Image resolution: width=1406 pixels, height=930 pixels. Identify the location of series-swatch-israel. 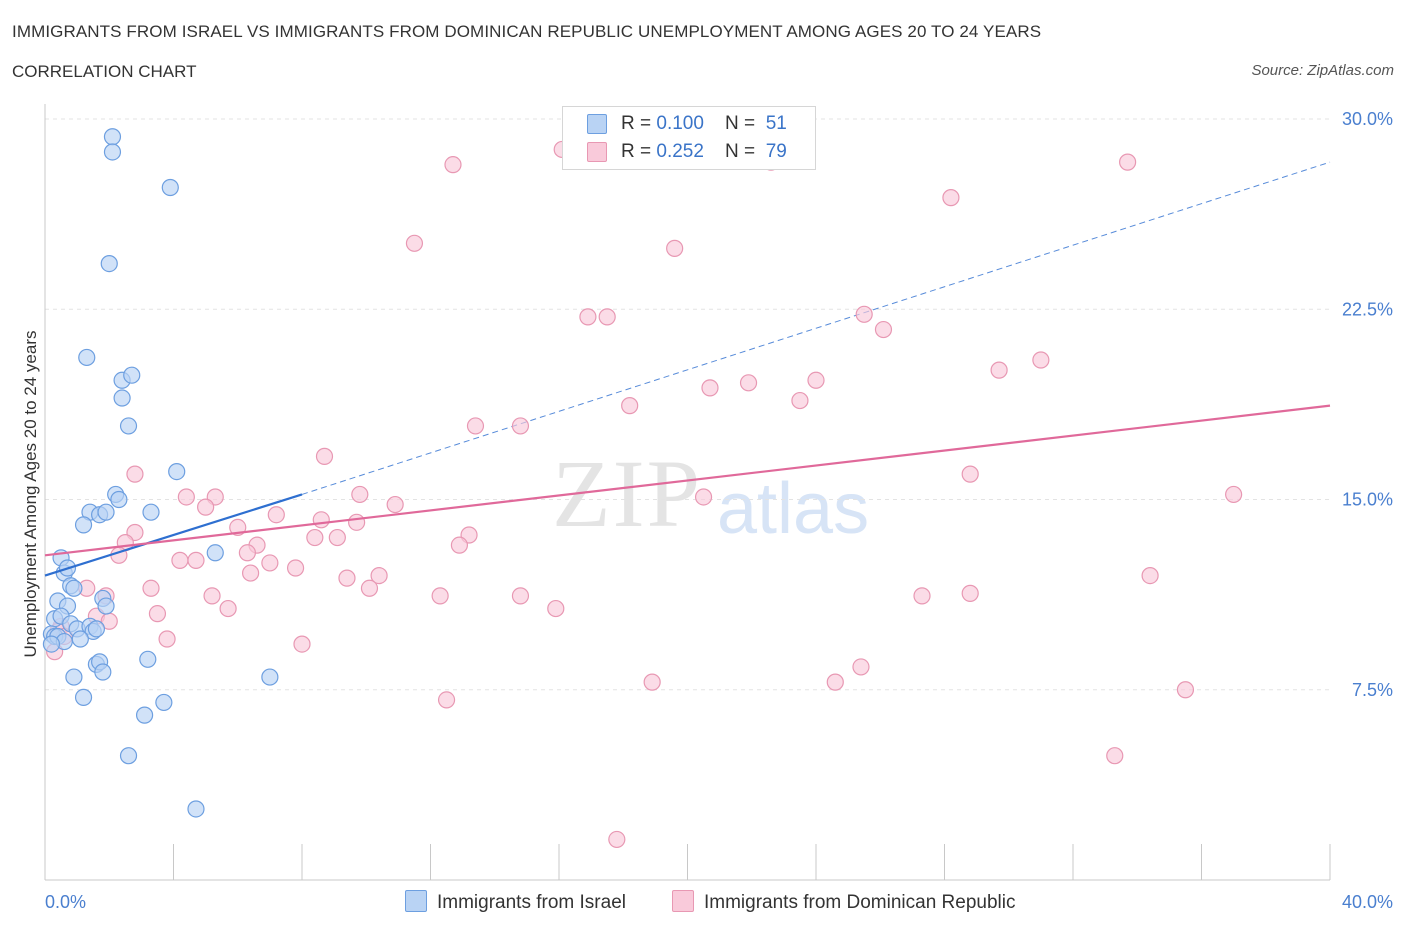
(416, 901).